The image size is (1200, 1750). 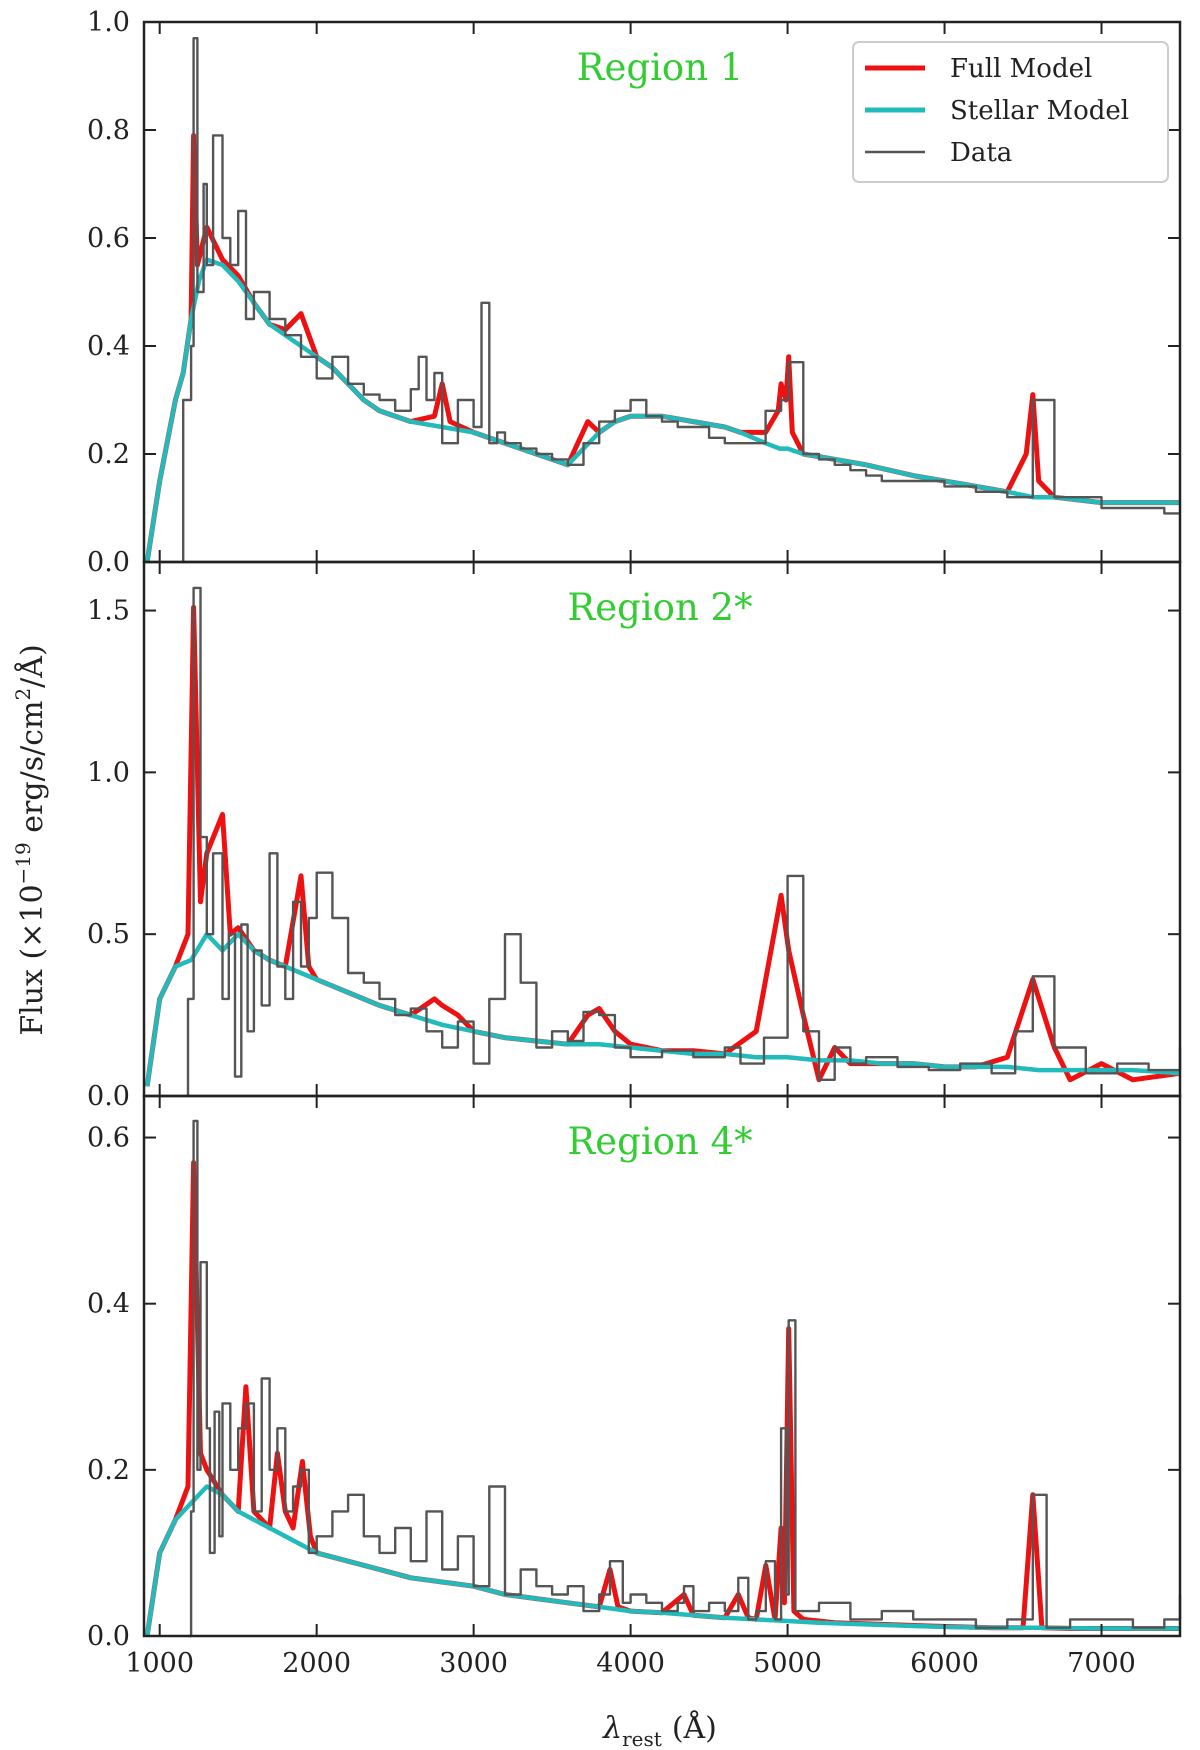 I want to click on y-axis-title-square: 2, so click(x=23, y=694).